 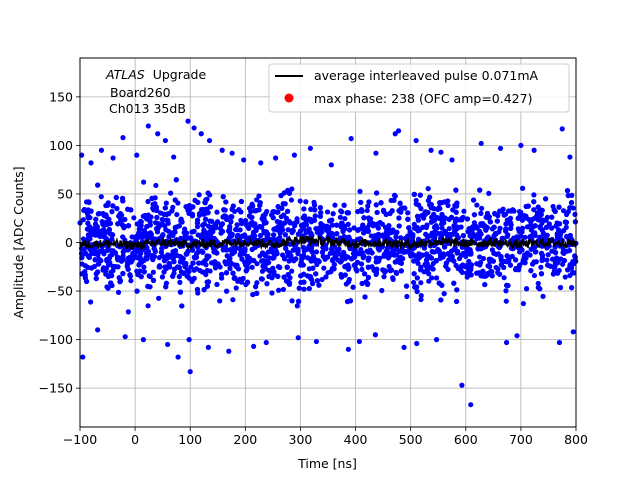 I want to click on y-tick-label: −150, so click(x=56, y=388).